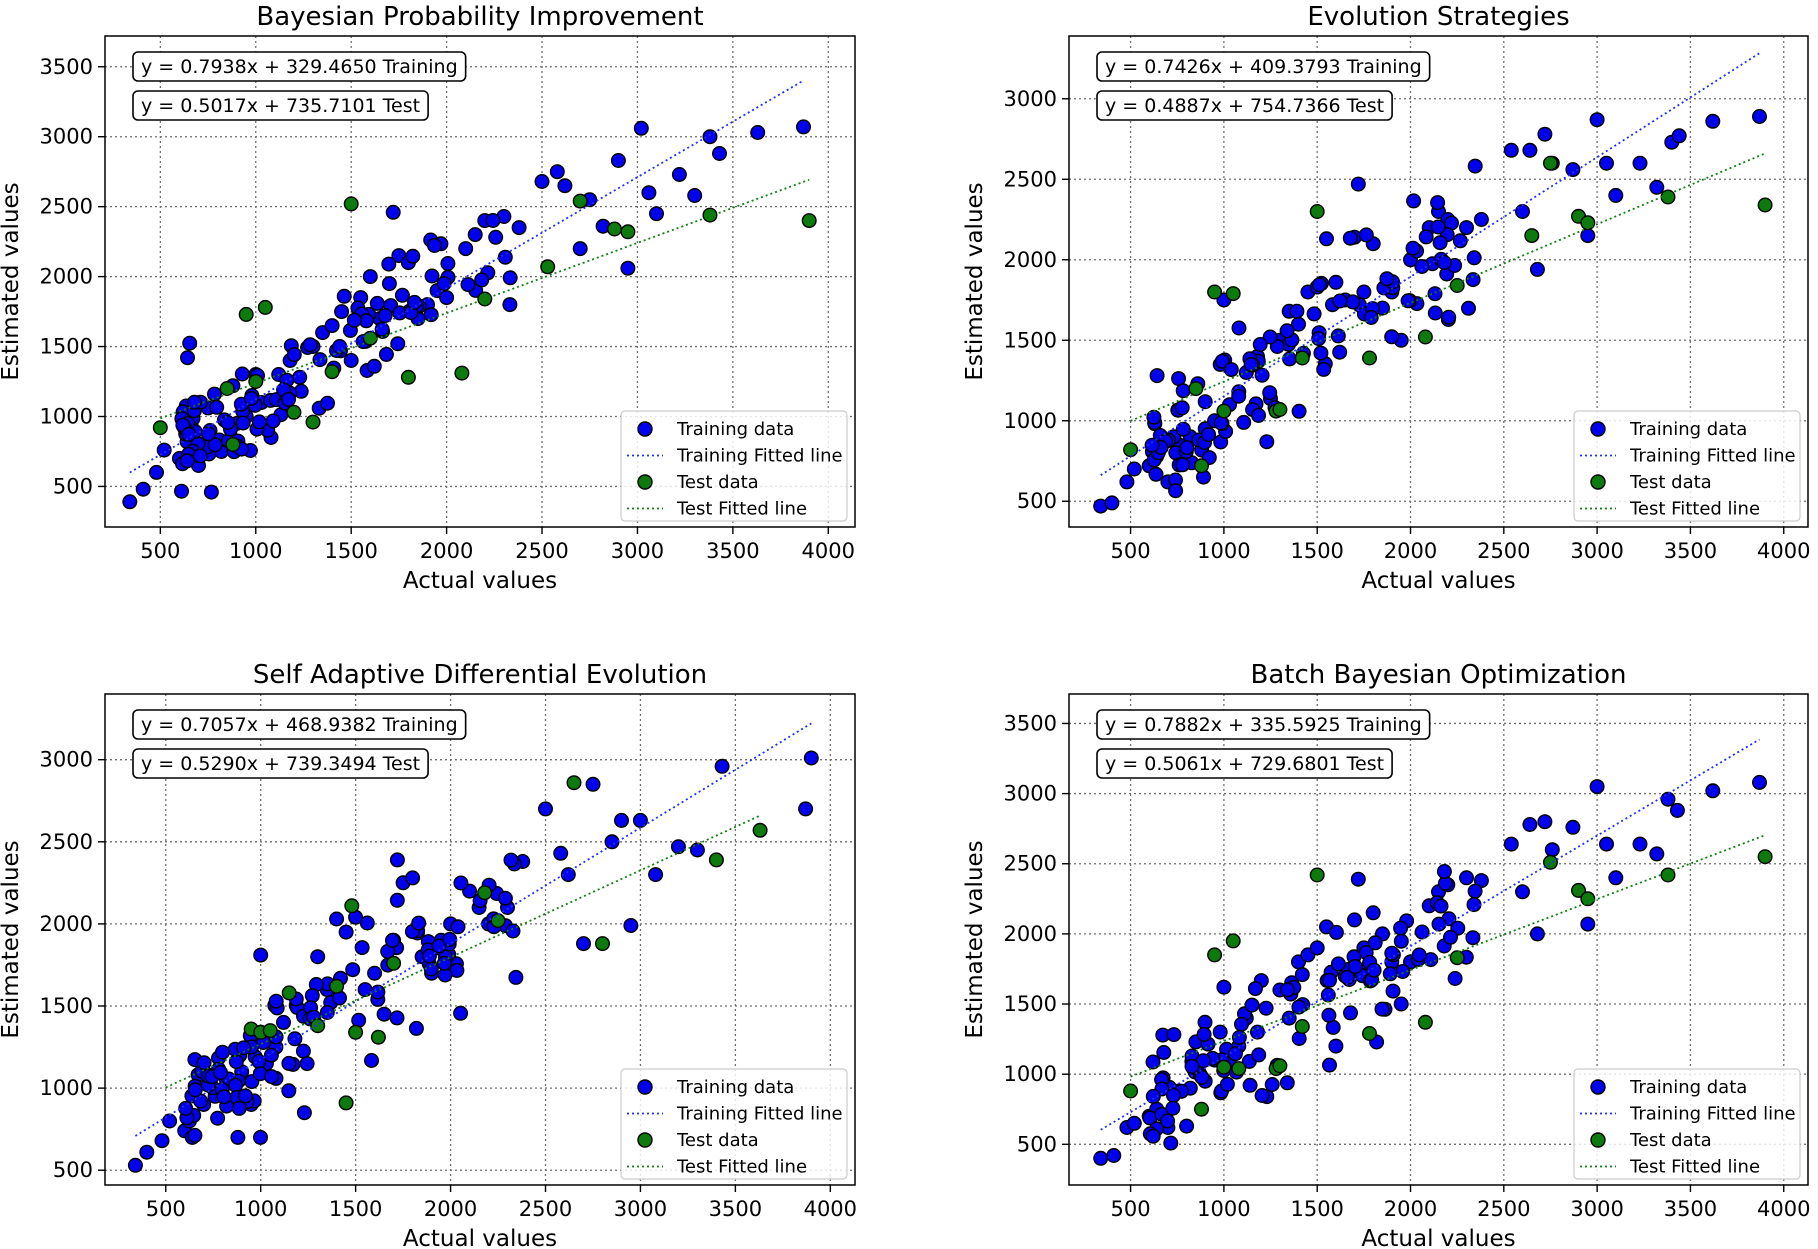 The image size is (1818, 1249). Describe the element at coordinates (717, 1140) in the screenshot. I see `legend-label: Test data` at that location.